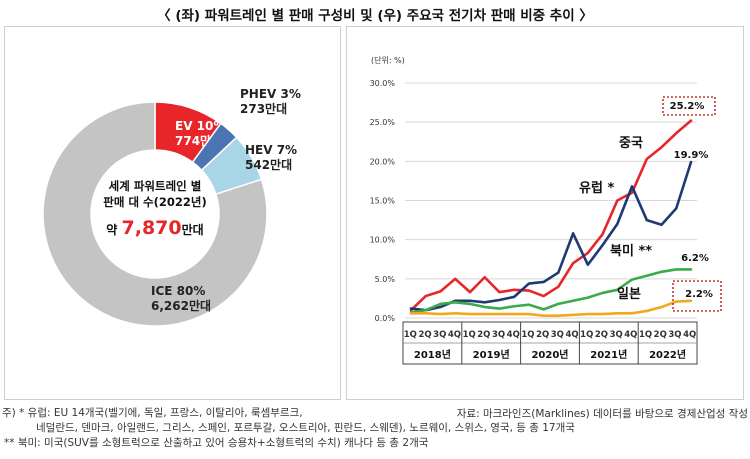  I want to click on y-tick-label: 20.0%, so click(383, 161).